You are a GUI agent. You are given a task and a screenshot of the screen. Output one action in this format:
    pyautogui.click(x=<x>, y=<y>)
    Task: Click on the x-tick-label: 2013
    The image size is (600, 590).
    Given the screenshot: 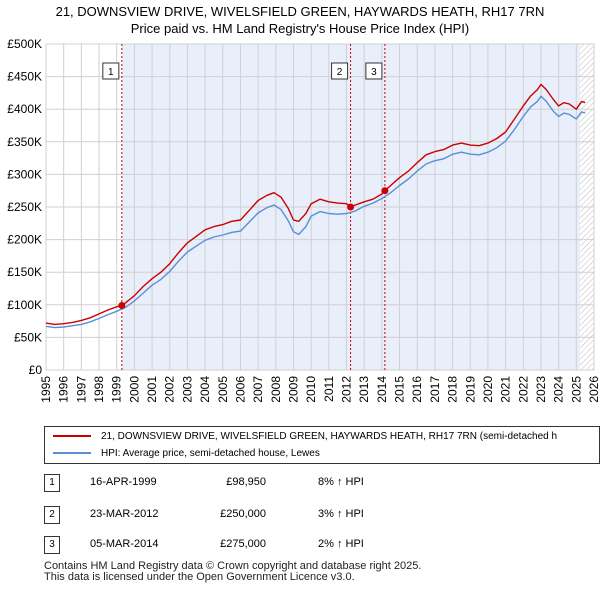 What is the action you would take?
    pyautogui.click(x=364, y=389)
    